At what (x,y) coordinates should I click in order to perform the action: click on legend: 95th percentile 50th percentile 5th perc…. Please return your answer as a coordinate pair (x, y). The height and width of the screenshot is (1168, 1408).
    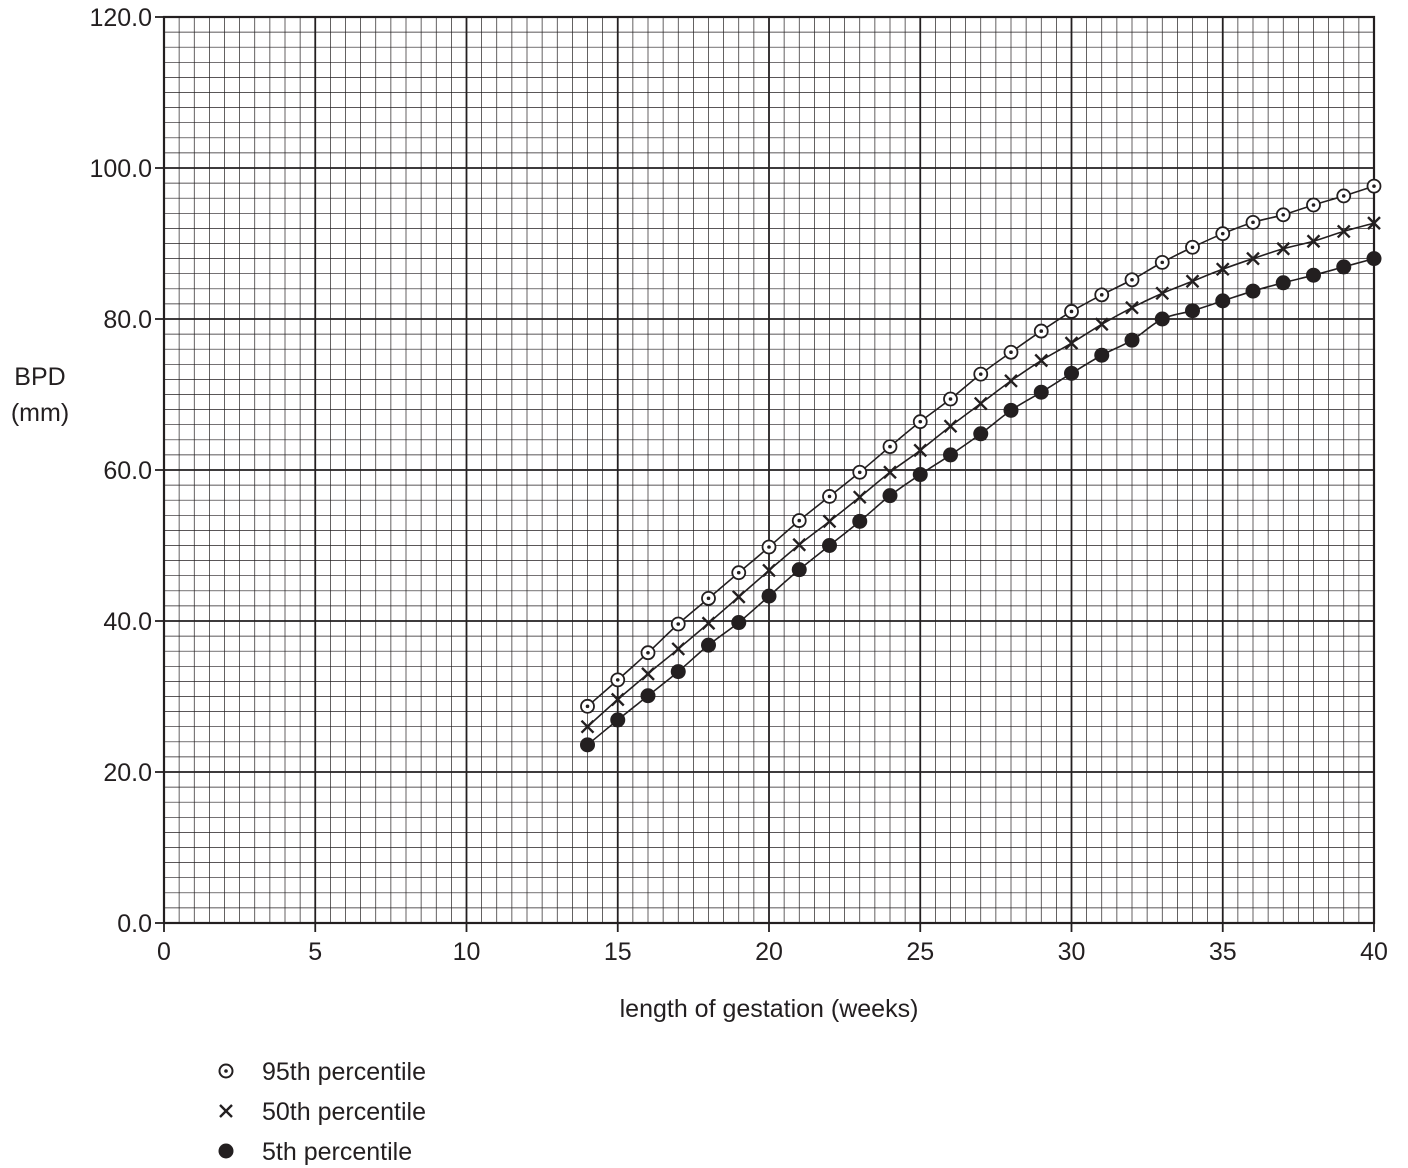
    Looking at the image, I should click on (322, 1112).